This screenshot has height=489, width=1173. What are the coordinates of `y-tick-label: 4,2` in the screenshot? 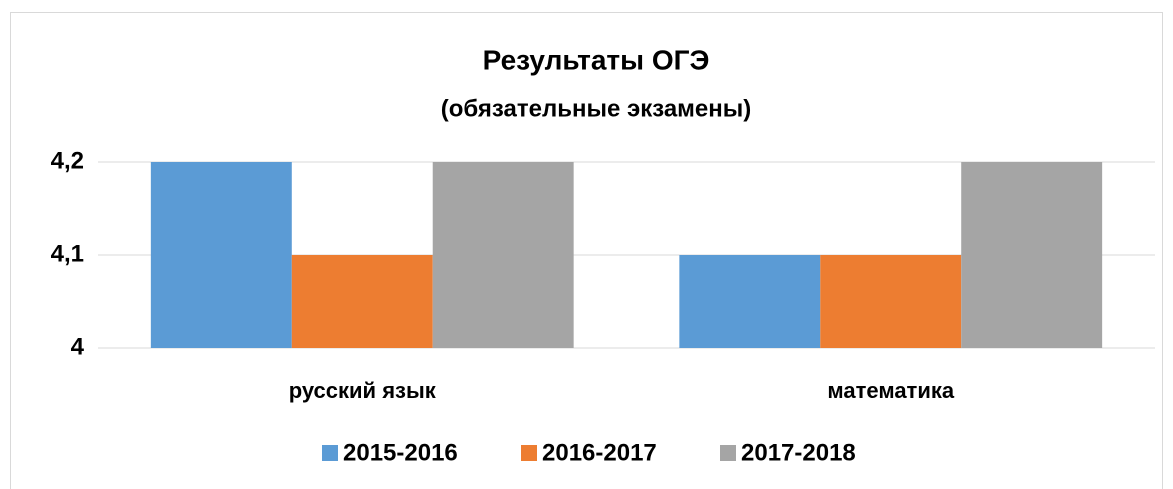 It's located at (67, 160).